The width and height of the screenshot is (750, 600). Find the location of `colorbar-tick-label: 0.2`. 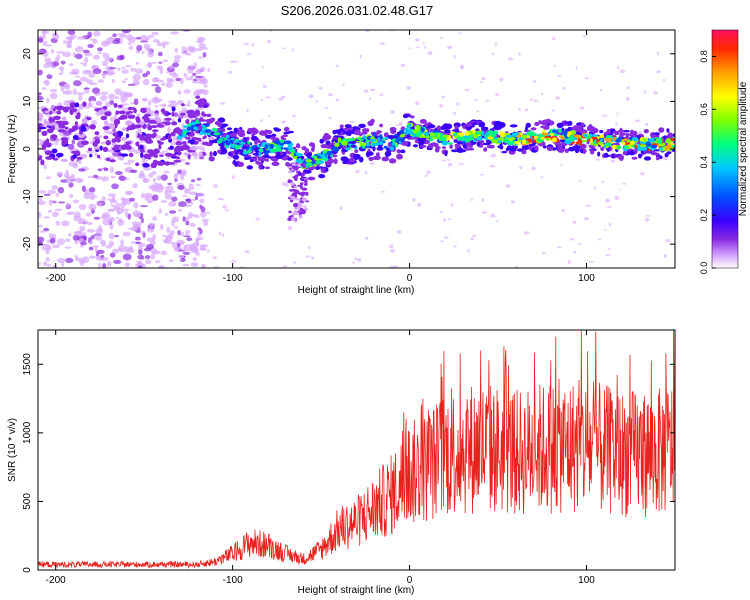

colorbar-tick-label: 0.2 is located at coordinates (704, 215).